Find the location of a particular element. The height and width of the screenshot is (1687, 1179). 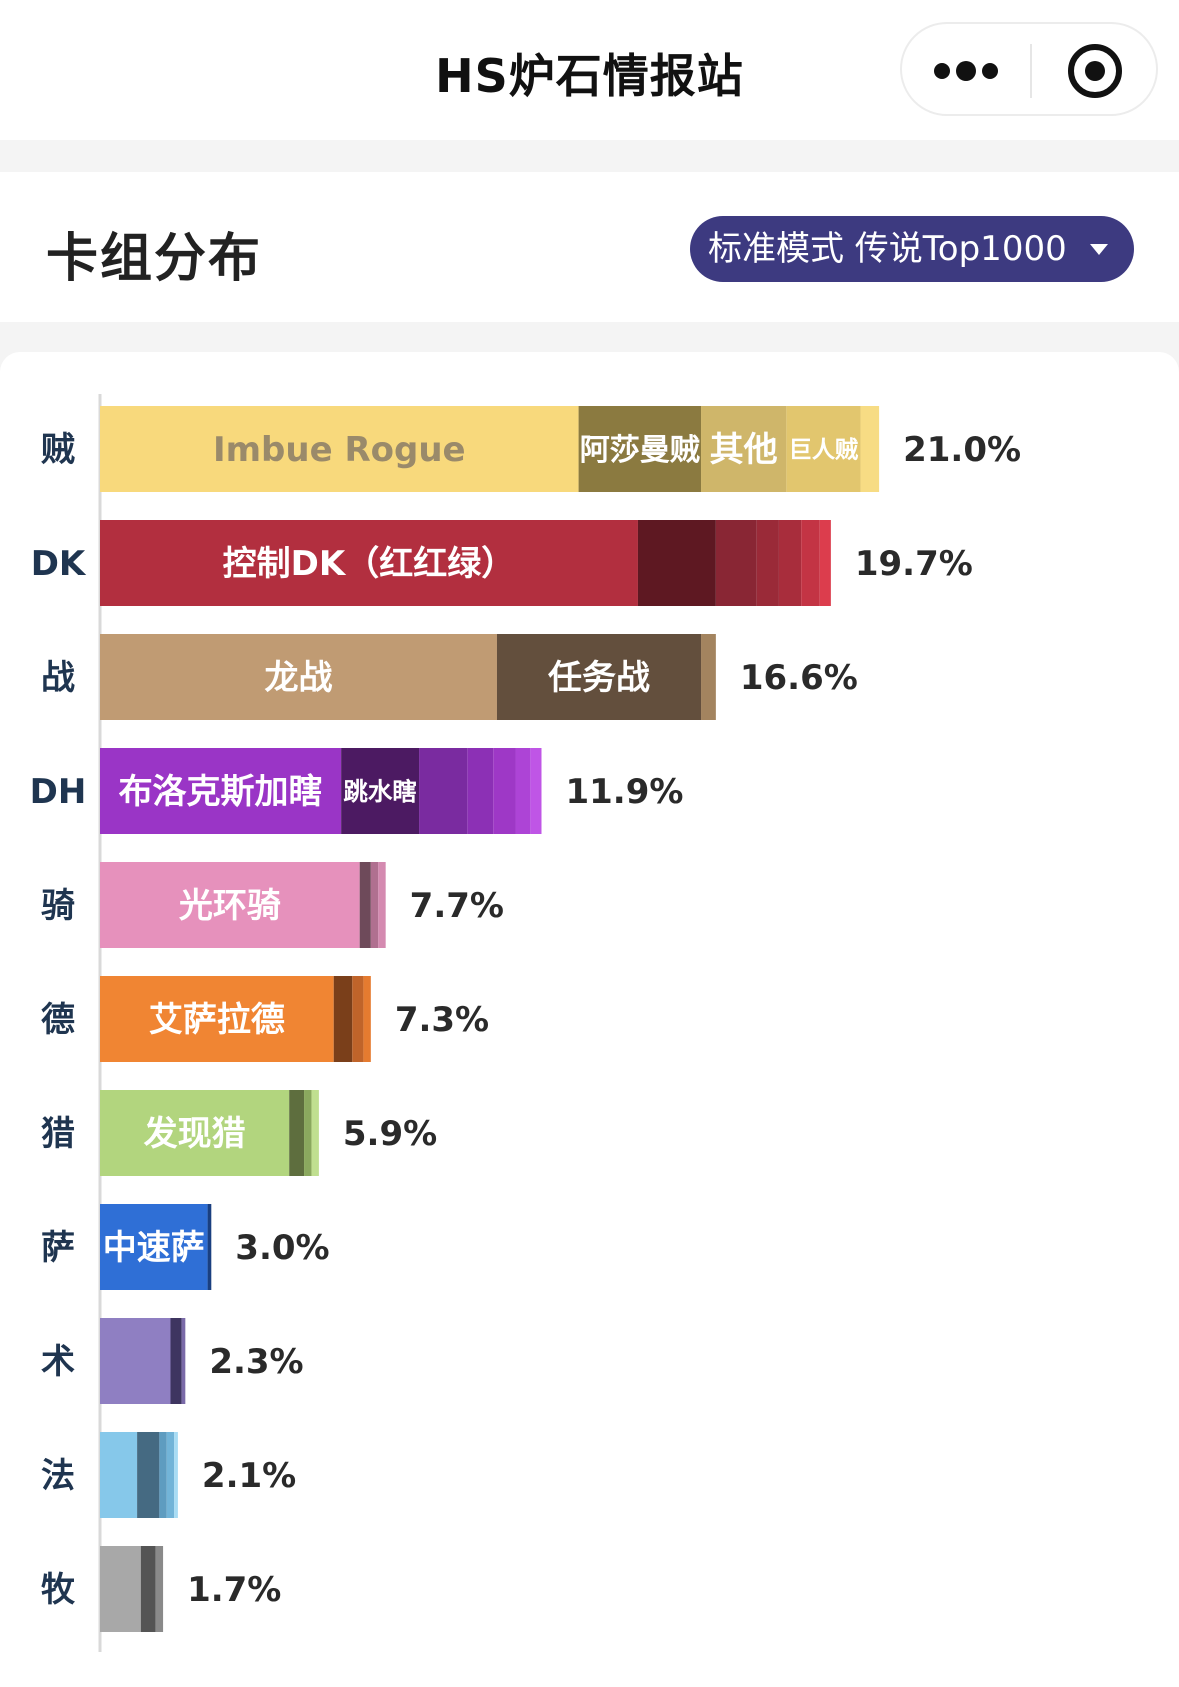

mode-selector-button: 标准模式 传说Top1000 is located at coordinates (912, 249).